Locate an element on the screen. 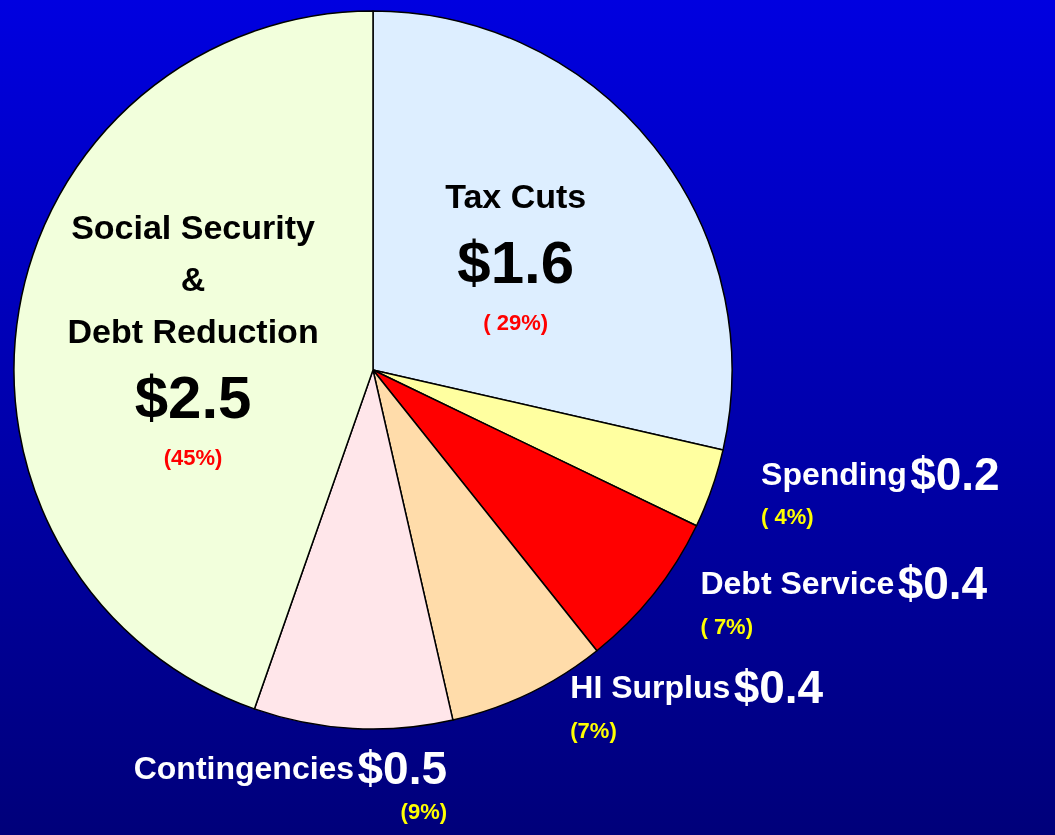 The image size is (1055, 835). slice-label: Social Security & Debt Reduction is located at coordinates (193, 279).